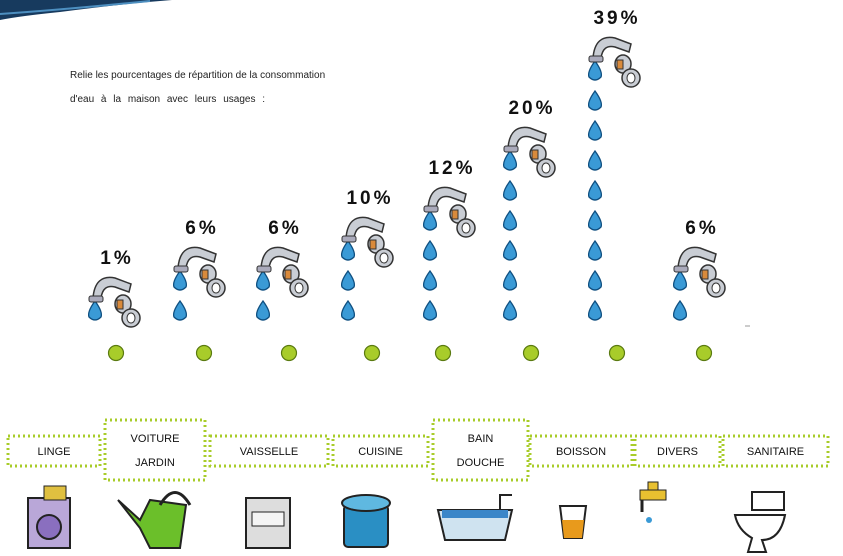 The width and height of the screenshot is (843, 556). What do you see at coordinates (573, 522) in the screenshot?
I see `glass-icon` at bounding box center [573, 522].